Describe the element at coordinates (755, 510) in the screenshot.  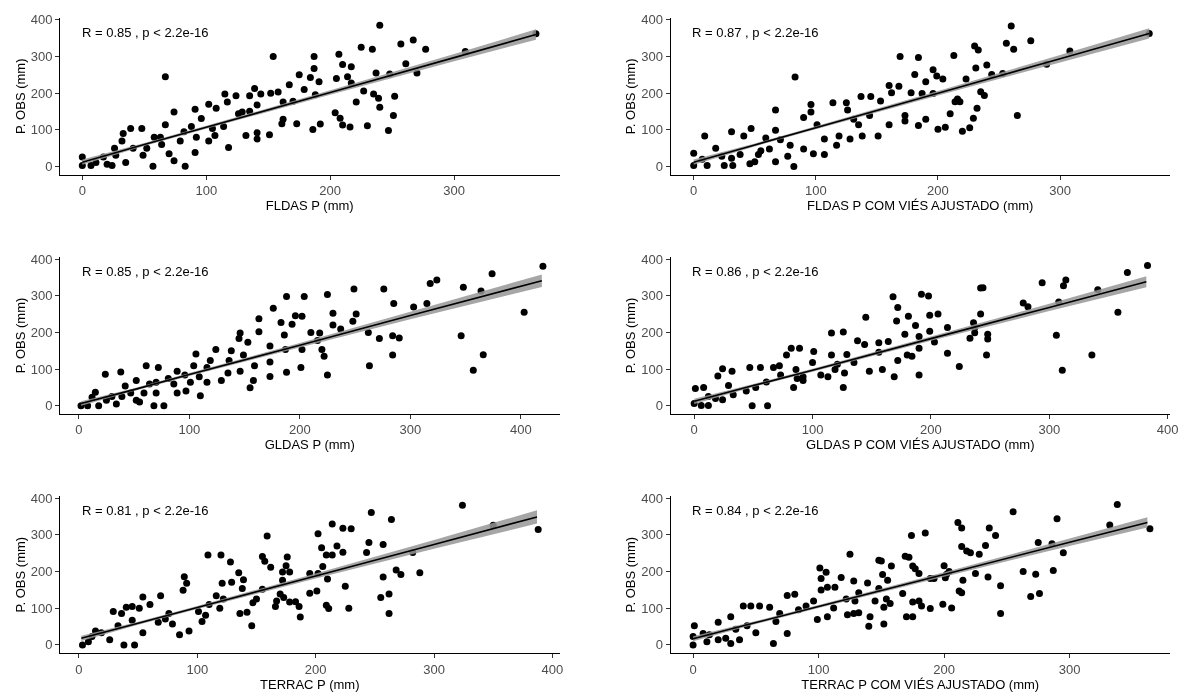
I see `annotation: R = 0.84 , p < 2.2e-16` at that location.